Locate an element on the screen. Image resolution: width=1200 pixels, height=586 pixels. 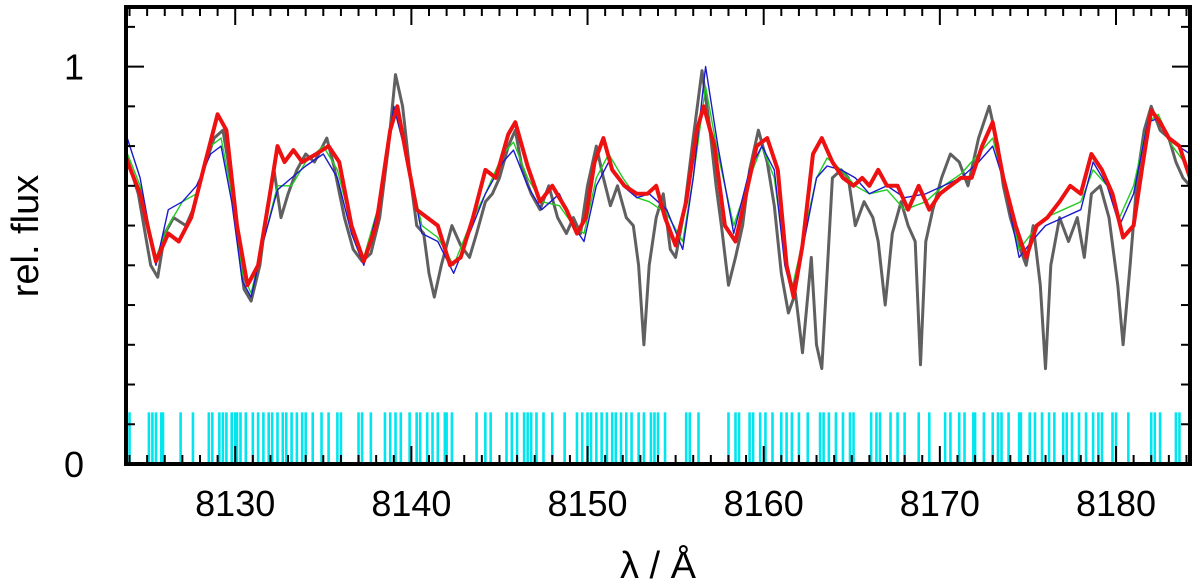
x-axis-title: λ / Å is located at coordinates (658, 564).